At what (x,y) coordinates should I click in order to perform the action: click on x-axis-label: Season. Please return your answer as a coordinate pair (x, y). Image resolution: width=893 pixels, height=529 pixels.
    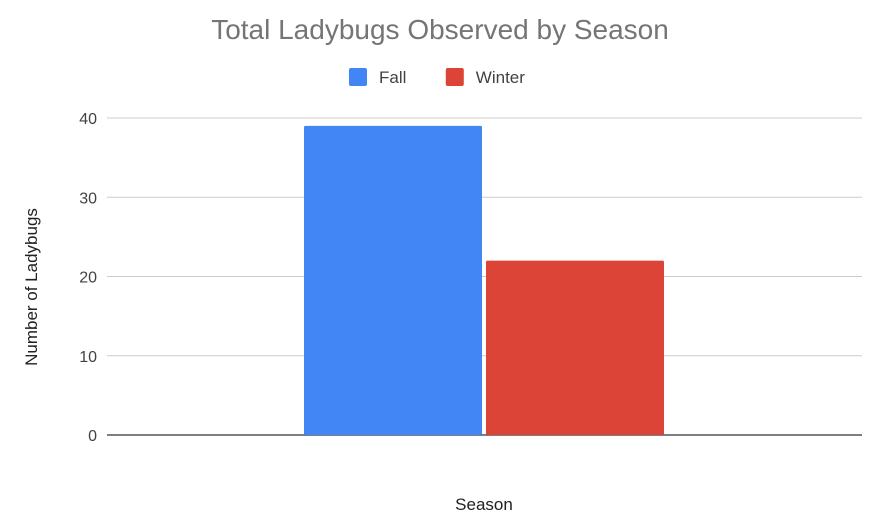
    Looking at the image, I should click on (484, 504).